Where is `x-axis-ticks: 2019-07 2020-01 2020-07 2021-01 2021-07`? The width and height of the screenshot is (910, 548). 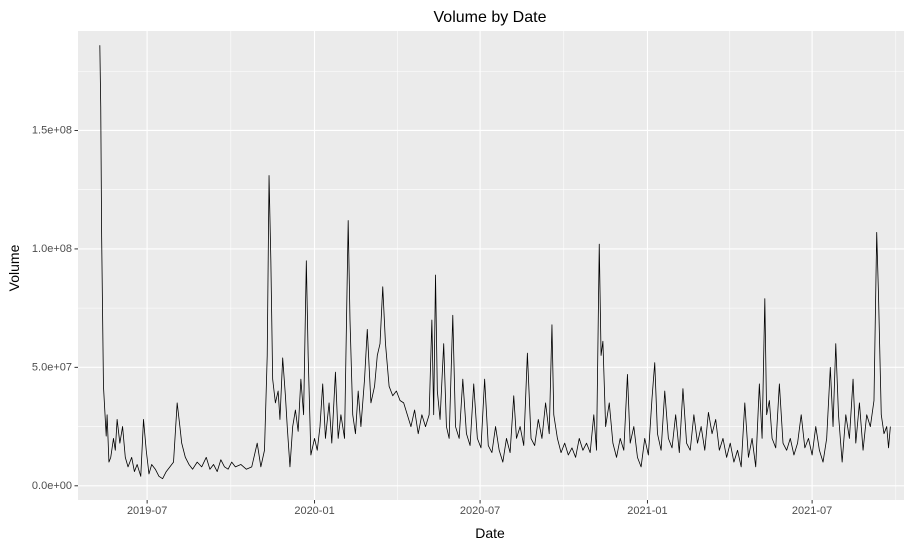 x-axis-ticks: 2019-07 2020-01 2020-07 2021-01 2021-07 is located at coordinates (479, 508).